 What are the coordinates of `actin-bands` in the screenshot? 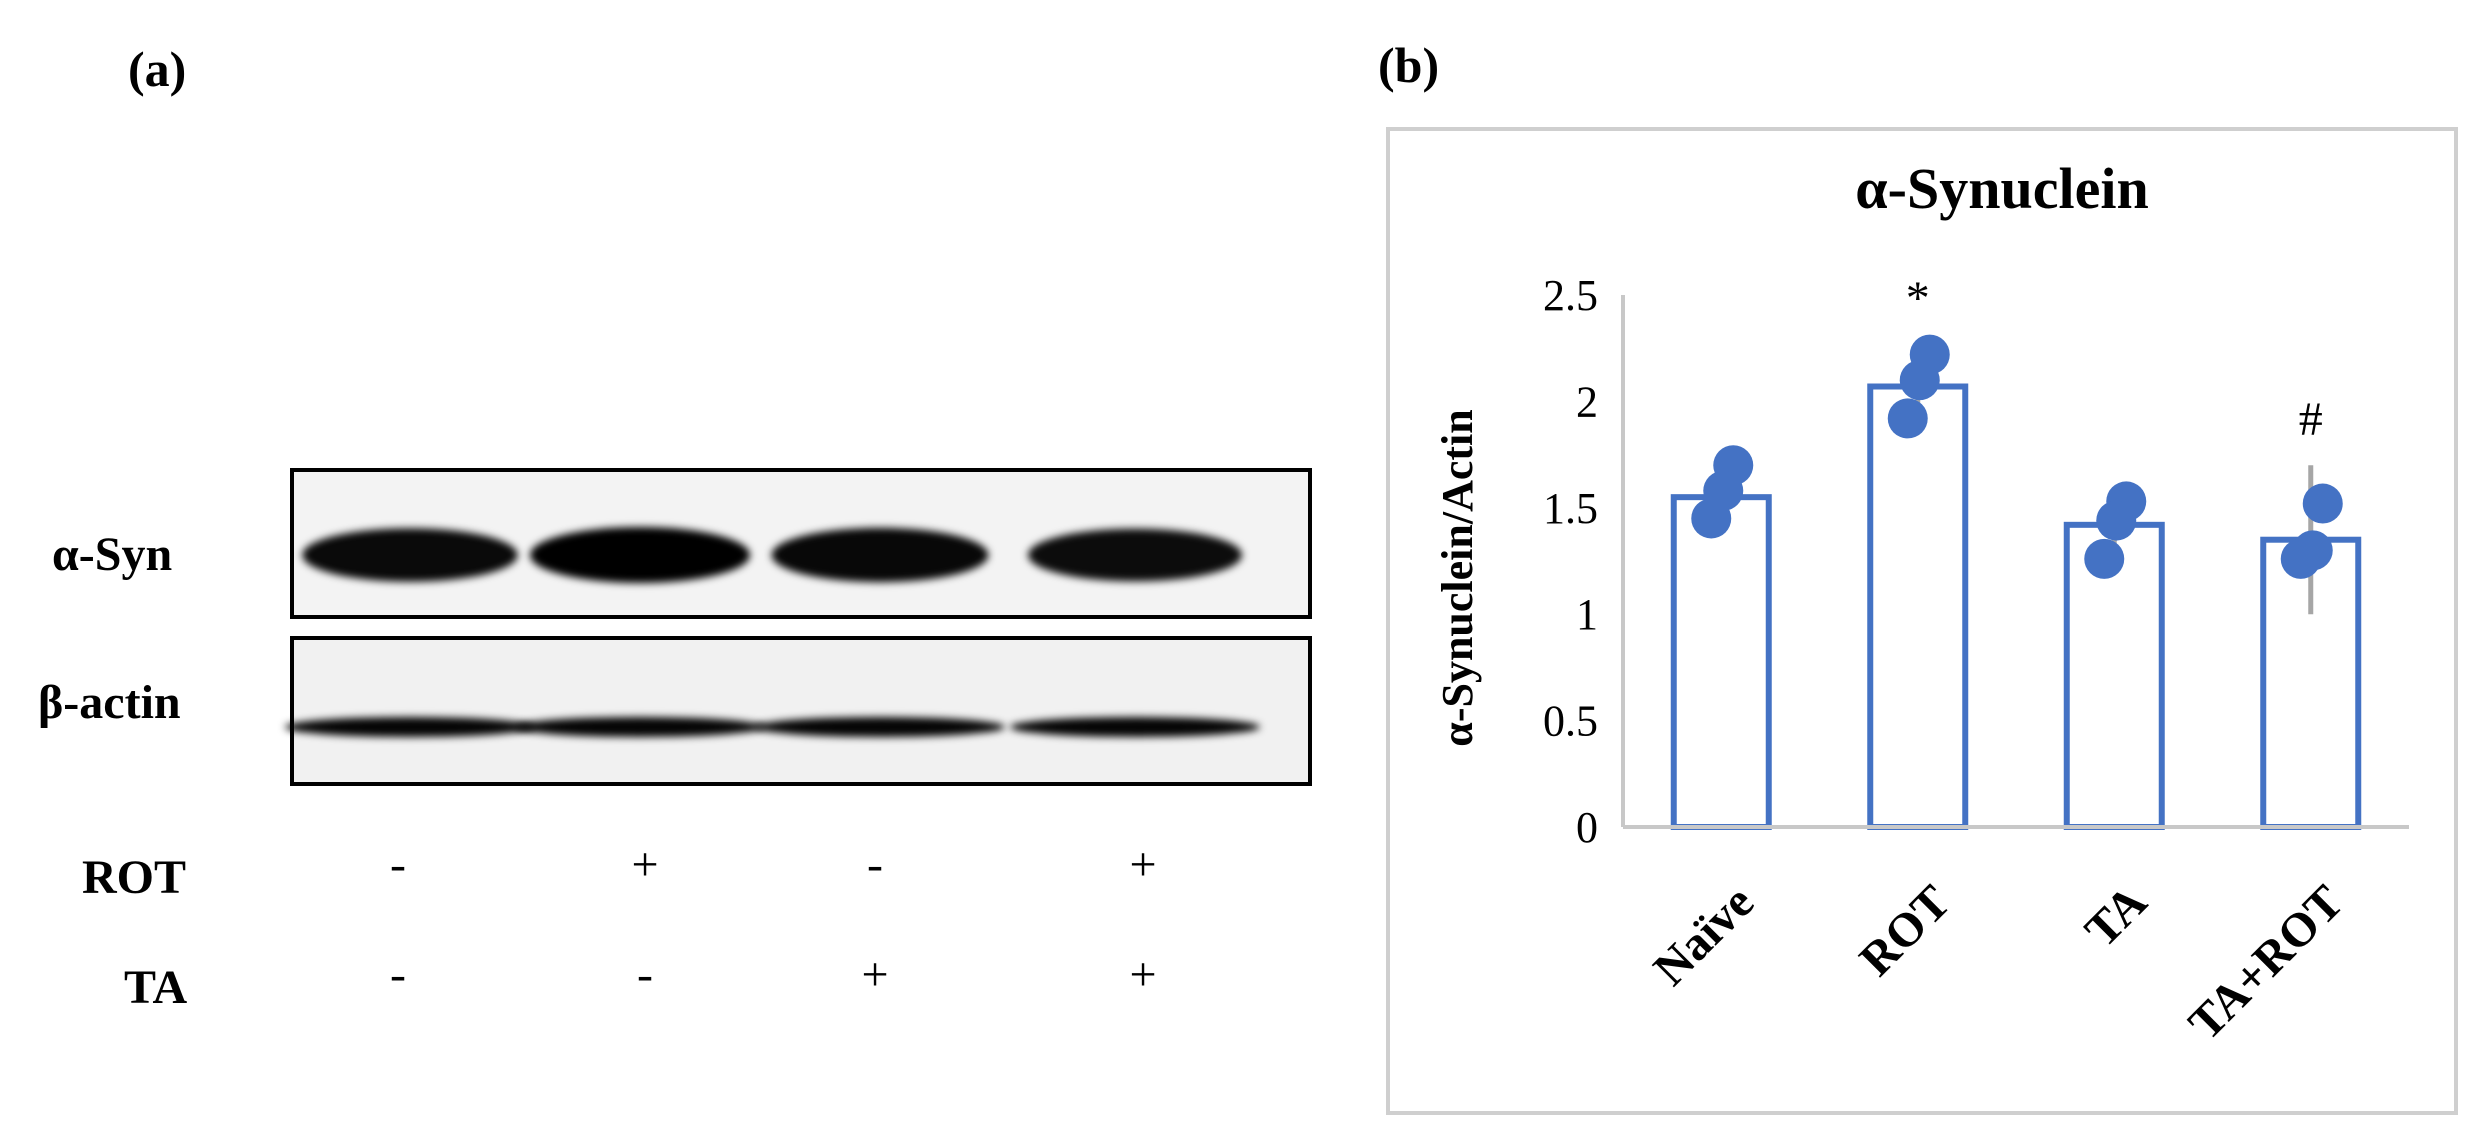 It's located at (772, 727).